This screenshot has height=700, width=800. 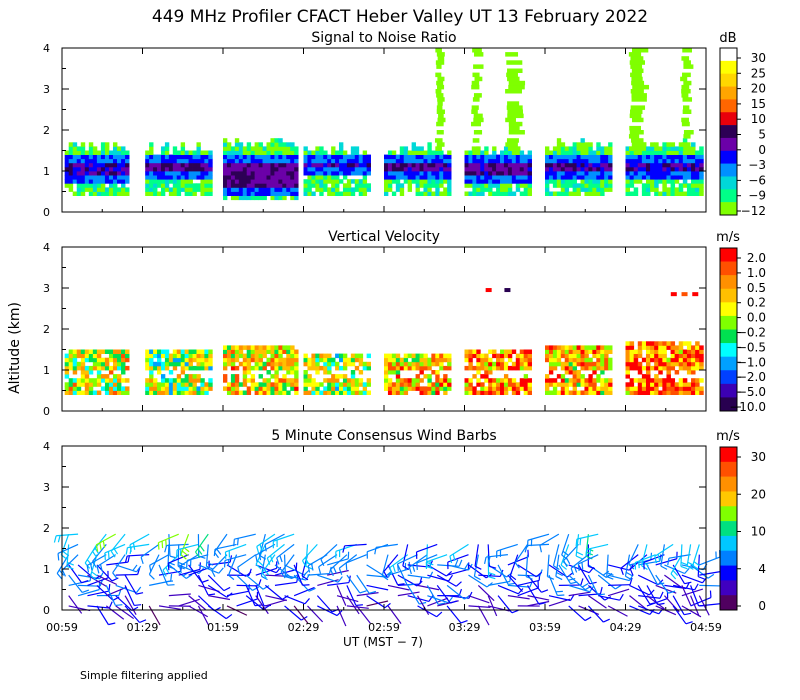 I want to click on time-tick-label: 01:29, so click(x=143, y=627).